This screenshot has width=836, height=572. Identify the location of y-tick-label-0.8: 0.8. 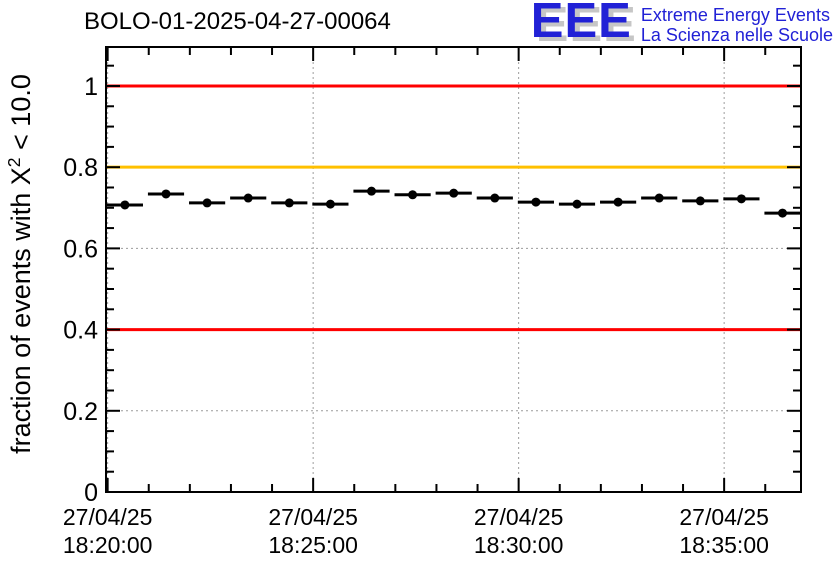
(80, 168).